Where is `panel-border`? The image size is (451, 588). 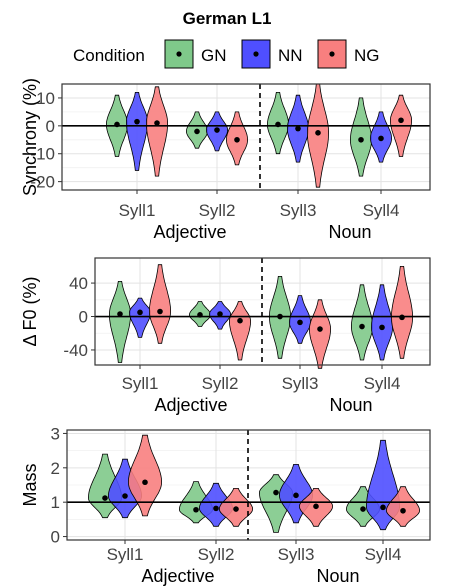
panel-border is located at coordinates (262, 311).